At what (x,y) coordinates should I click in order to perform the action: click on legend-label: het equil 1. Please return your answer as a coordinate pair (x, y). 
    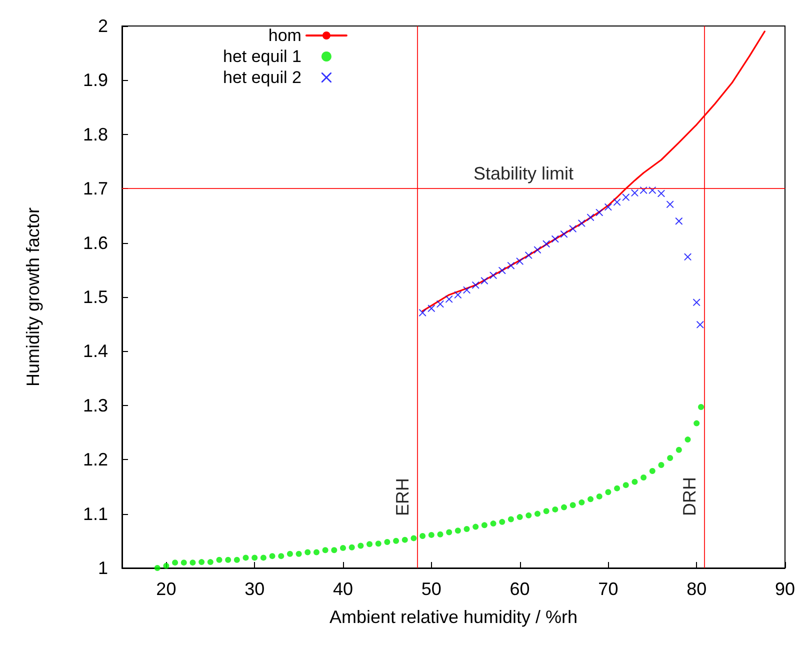
    Looking at the image, I should click on (262, 56).